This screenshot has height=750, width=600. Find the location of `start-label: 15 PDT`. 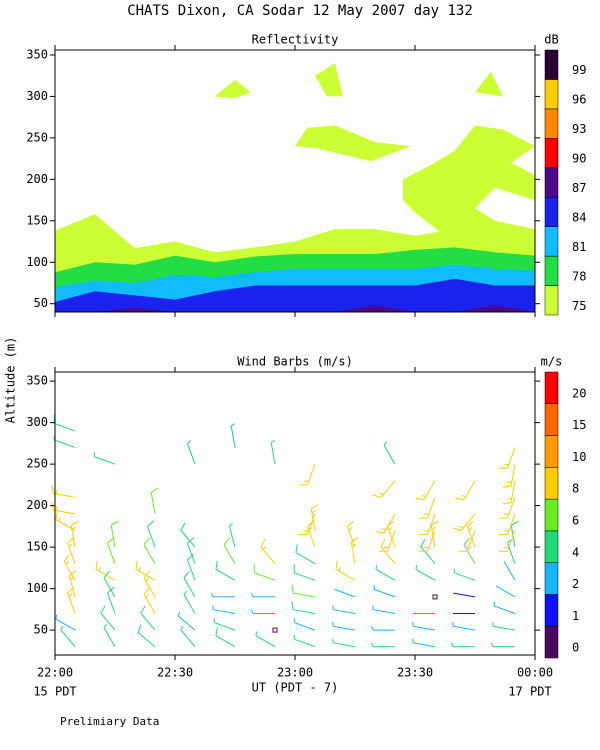

start-label: 15 PDT is located at coordinates (54, 692).